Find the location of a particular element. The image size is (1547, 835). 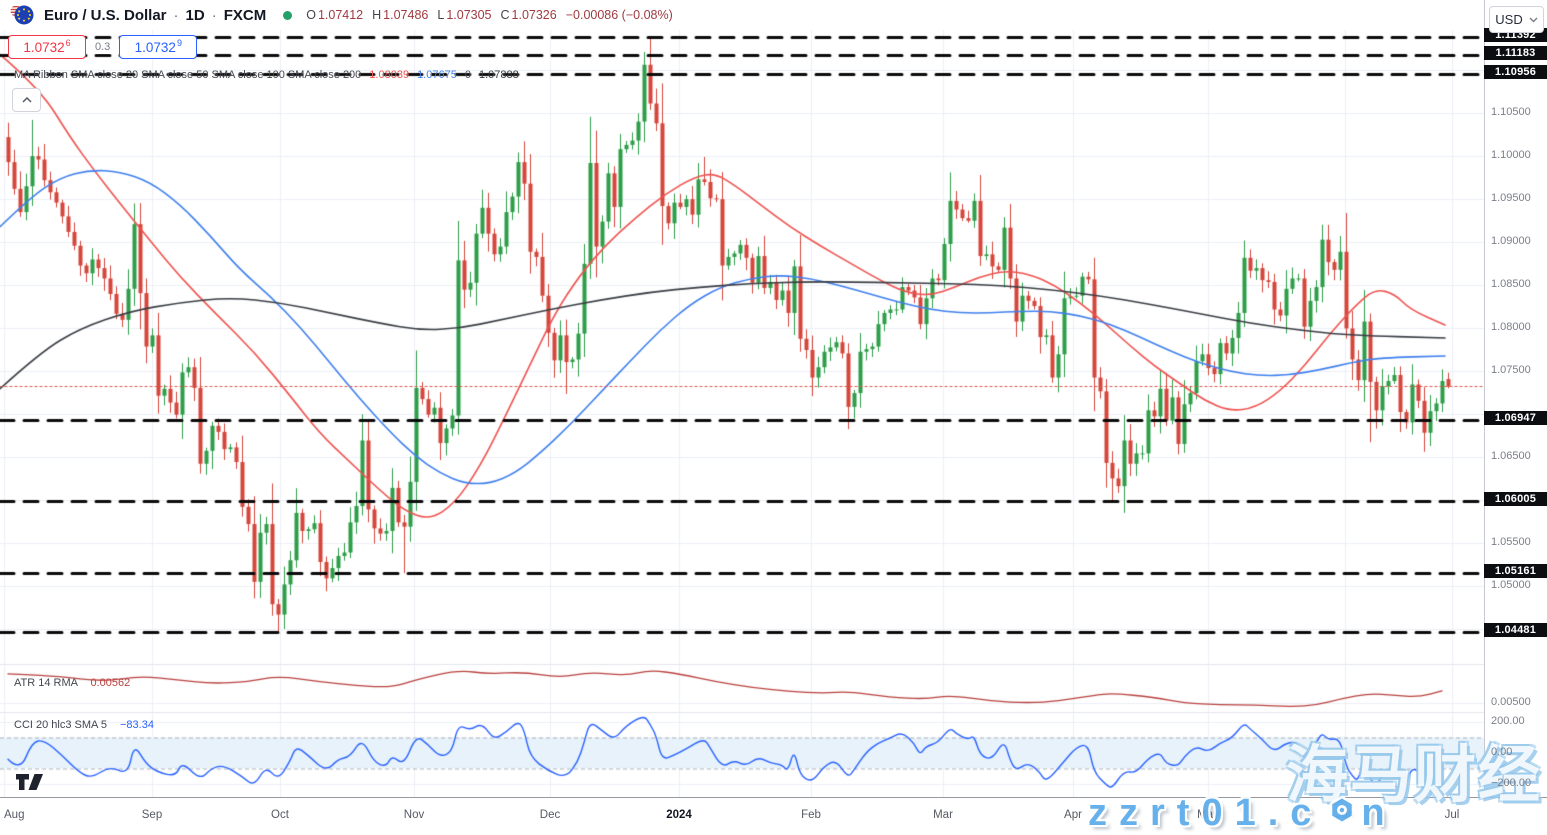

close-label: C is located at coordinates (505, 15).